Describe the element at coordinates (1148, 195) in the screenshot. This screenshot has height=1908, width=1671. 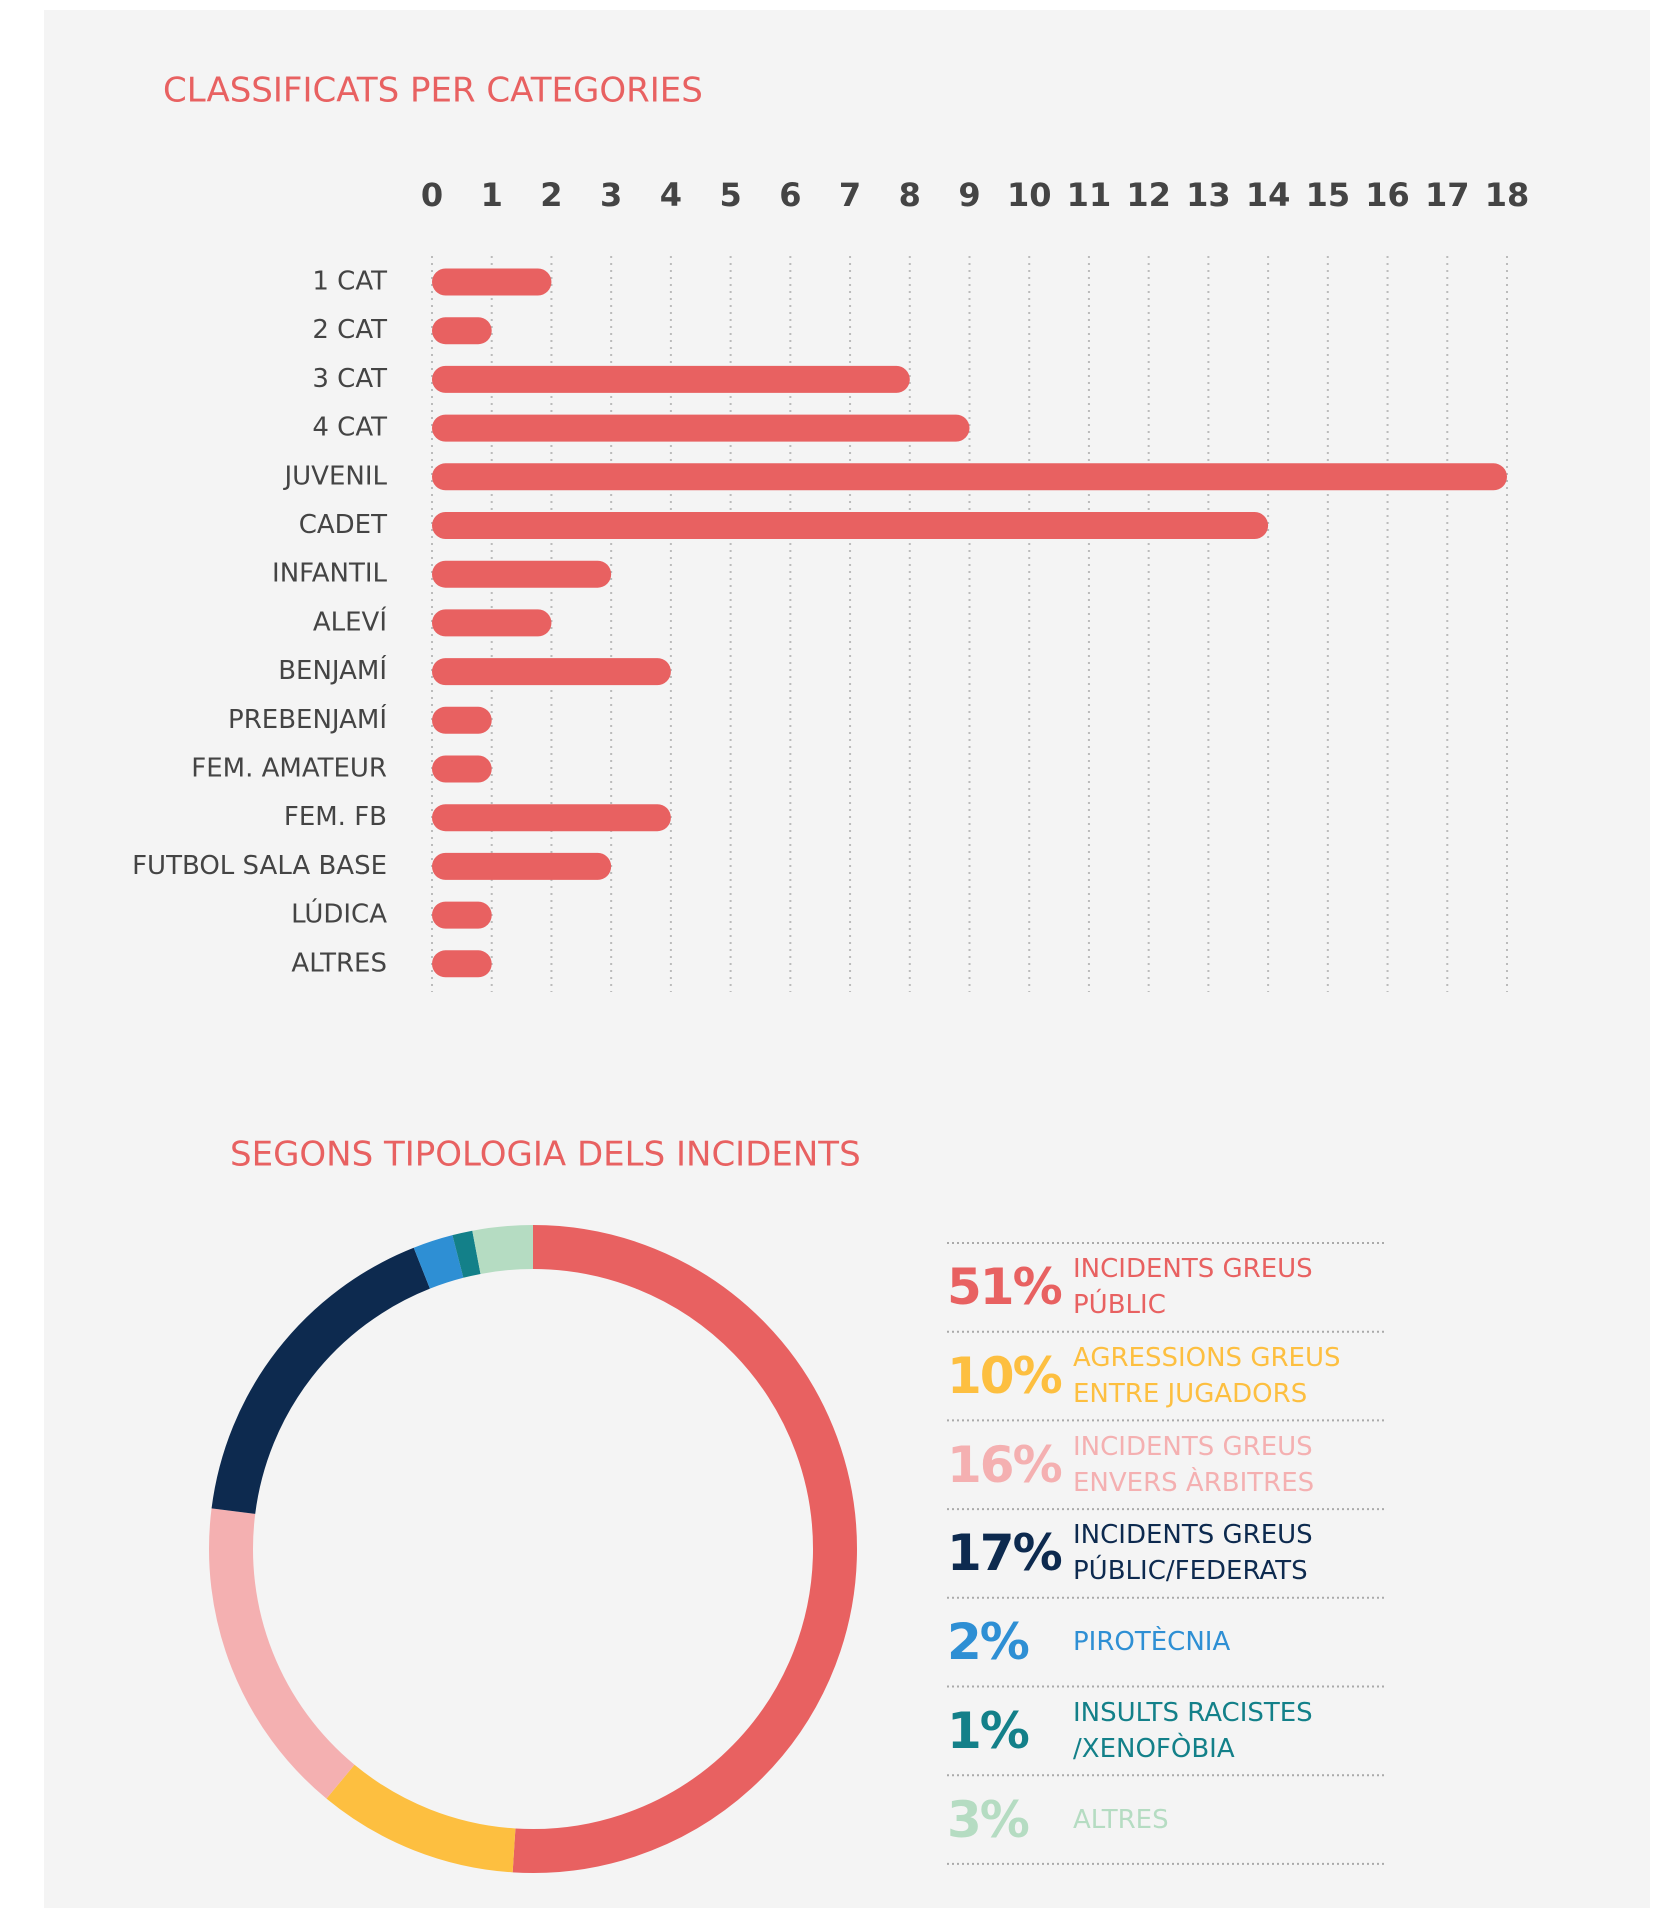
I see `x-tick-label: 12` at that location.